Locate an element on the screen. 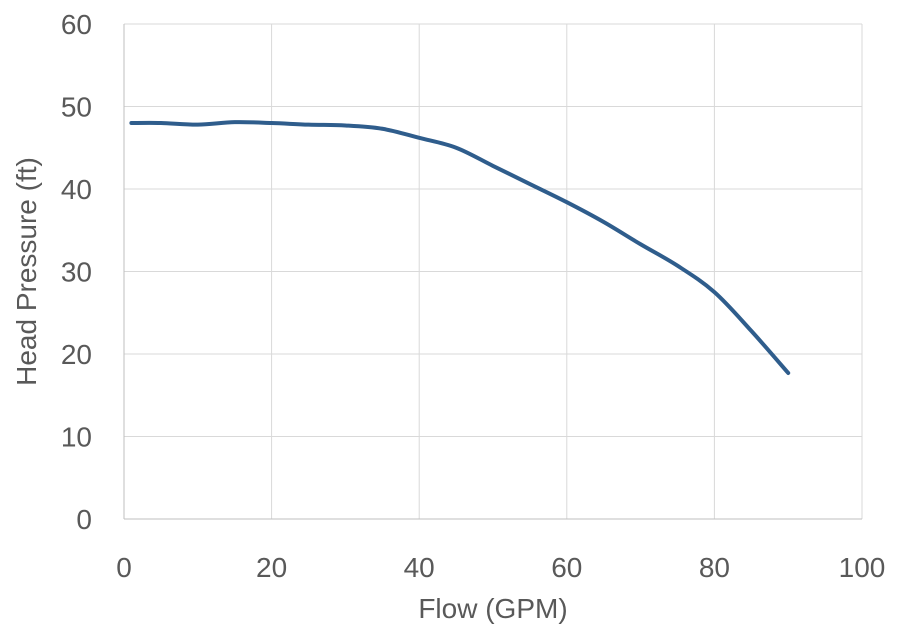 This screenshot has height=640, width=900. x-tick-label: 40 is located at coordinates (419, 567).